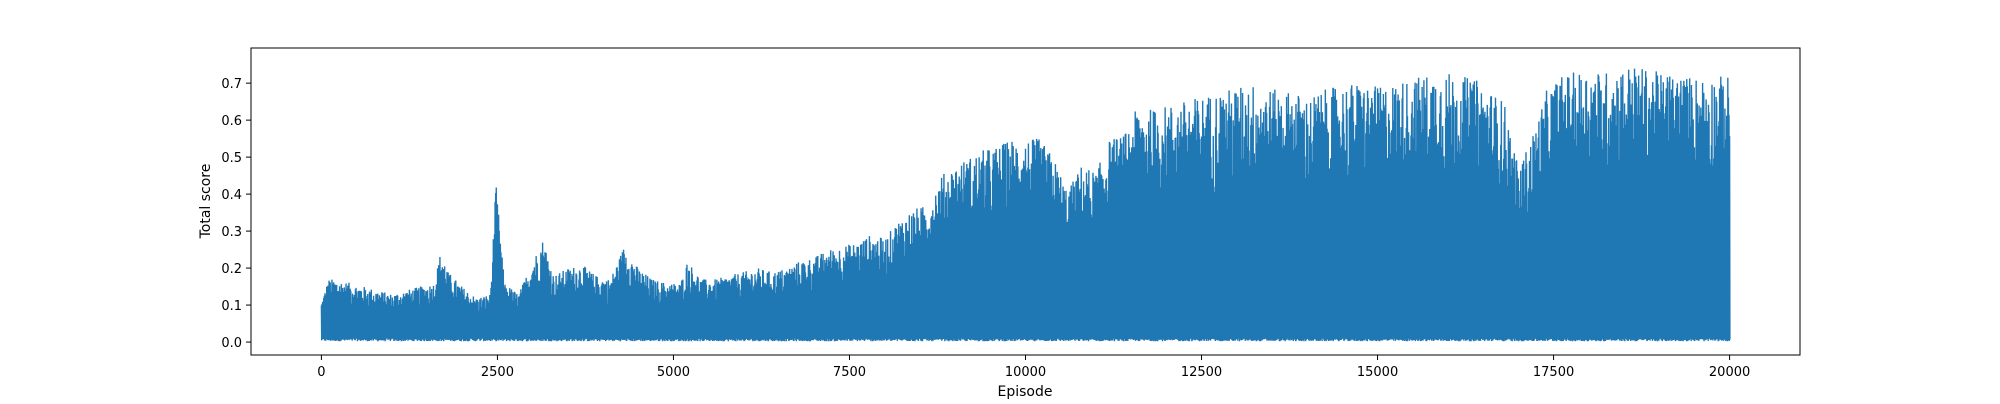 The height and width of the screenshot is (404, 2000). I want to click on y-tick-label: 0.0, so click(231, 343).